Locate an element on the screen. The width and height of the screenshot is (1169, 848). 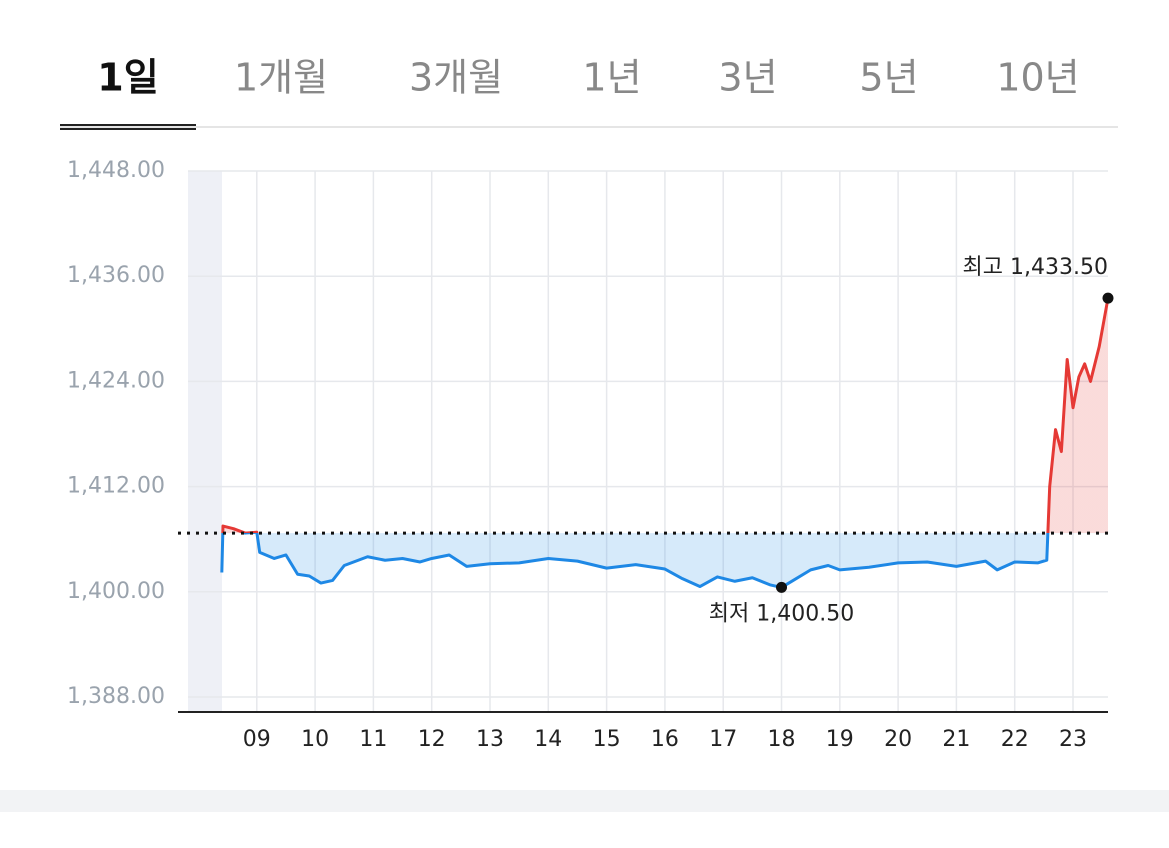
x-tick-label: 10 is located at coordinates (315, 739).